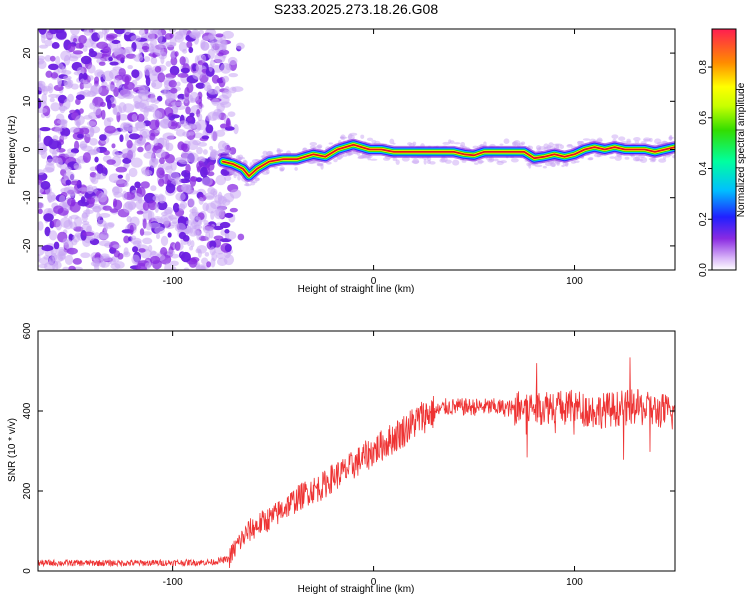 This screenshot has width=750, height=600. Describe the element at coordinates (27, 330) in the screenshot. I see `snr-y-tick-label: 600` at that location.